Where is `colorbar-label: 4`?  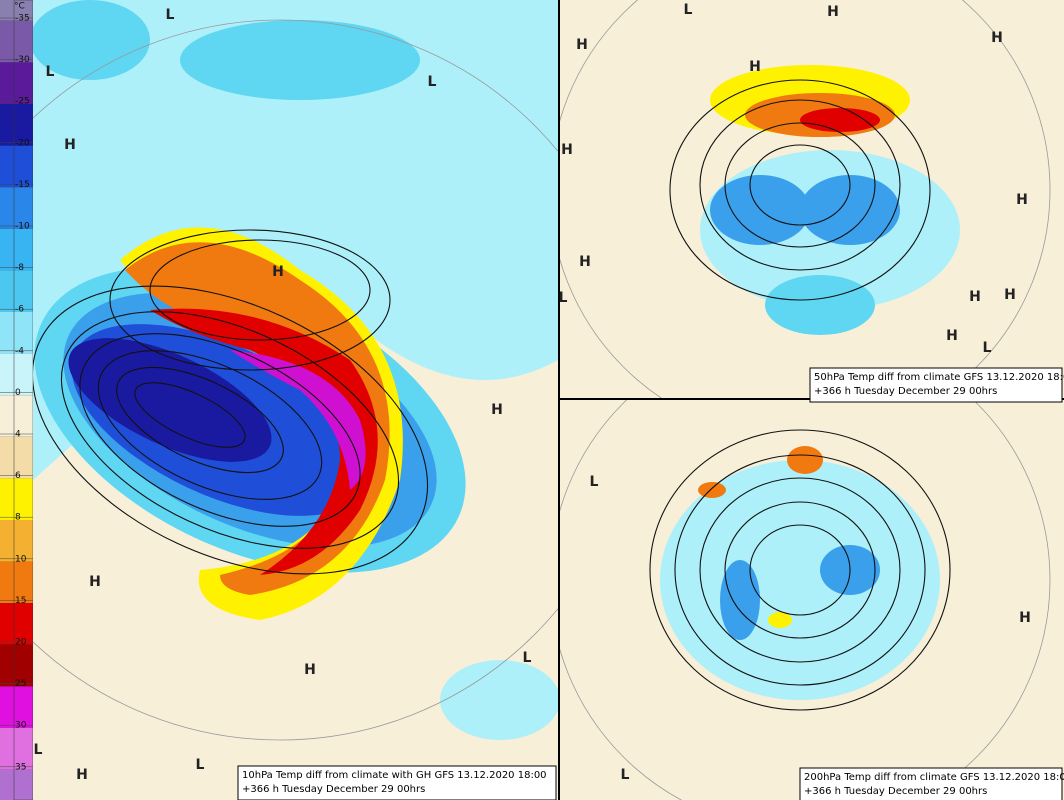
colorbar-label: 4 is located at coordinates (18, 435).